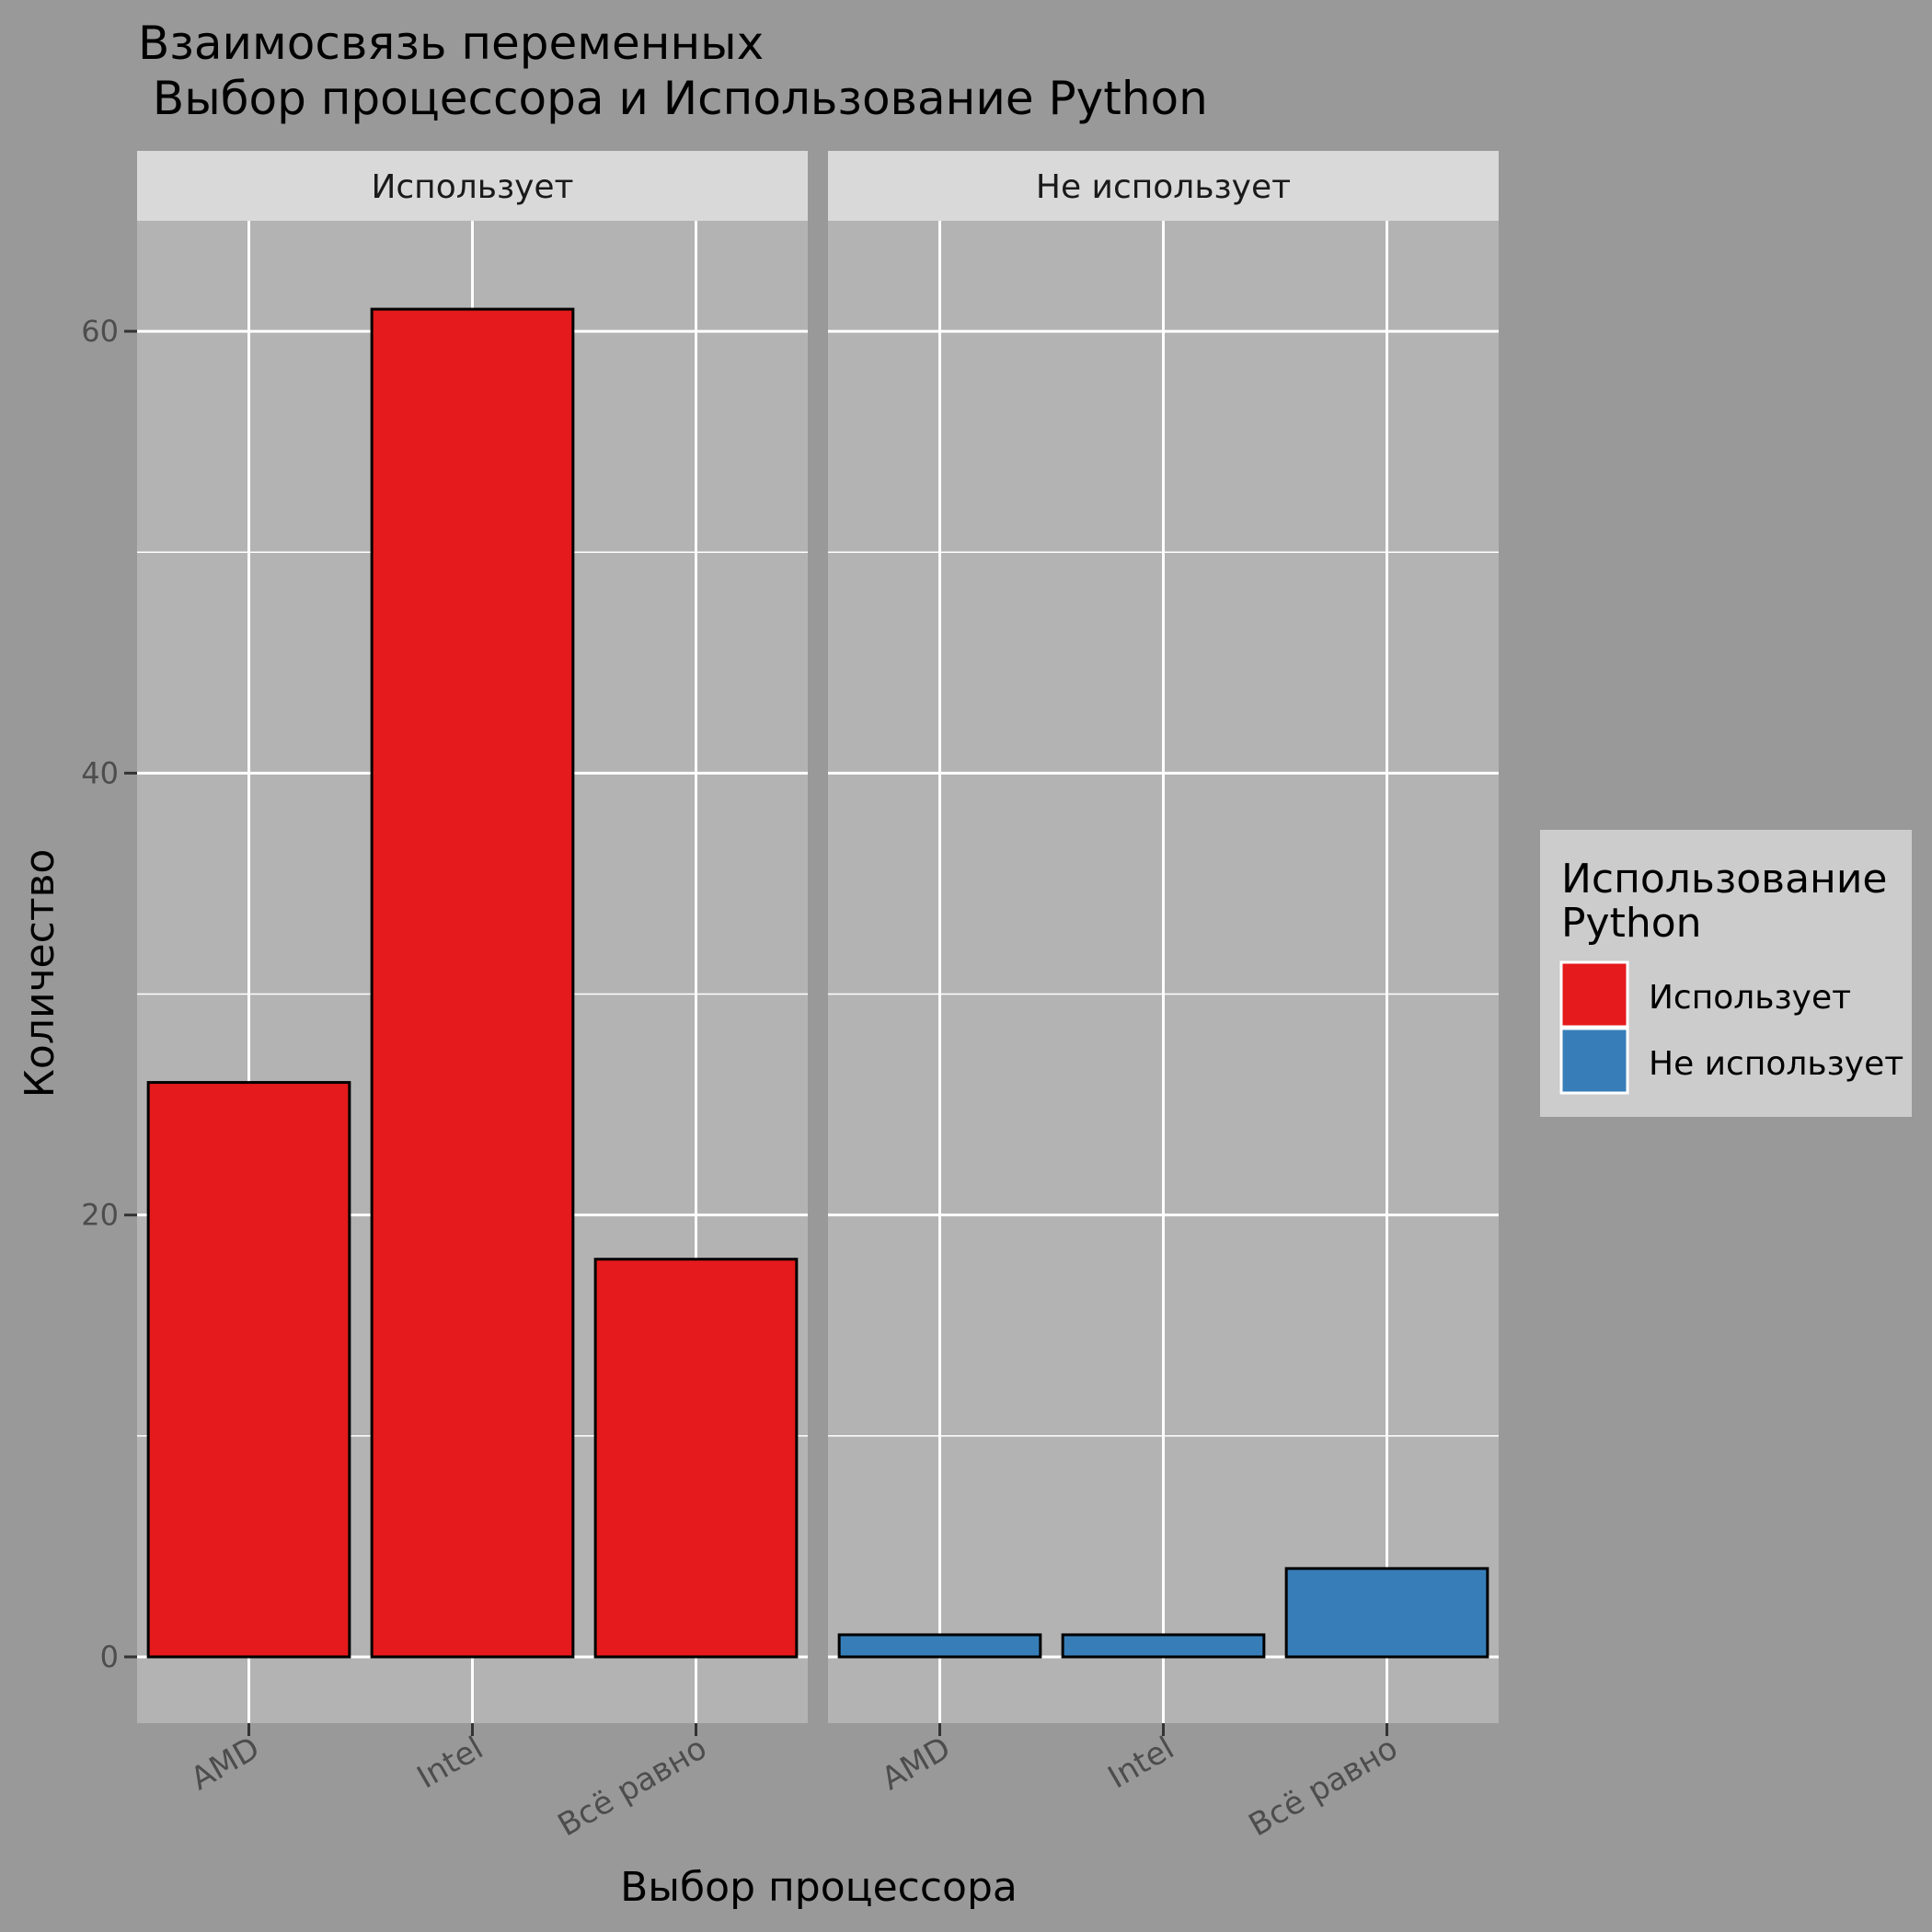 The width and height of the screenshot is (1932, 1932). Describe the element at coordinates (1631, 923) in the screenshot. I see `legend-title-line-2: Python` at that location.